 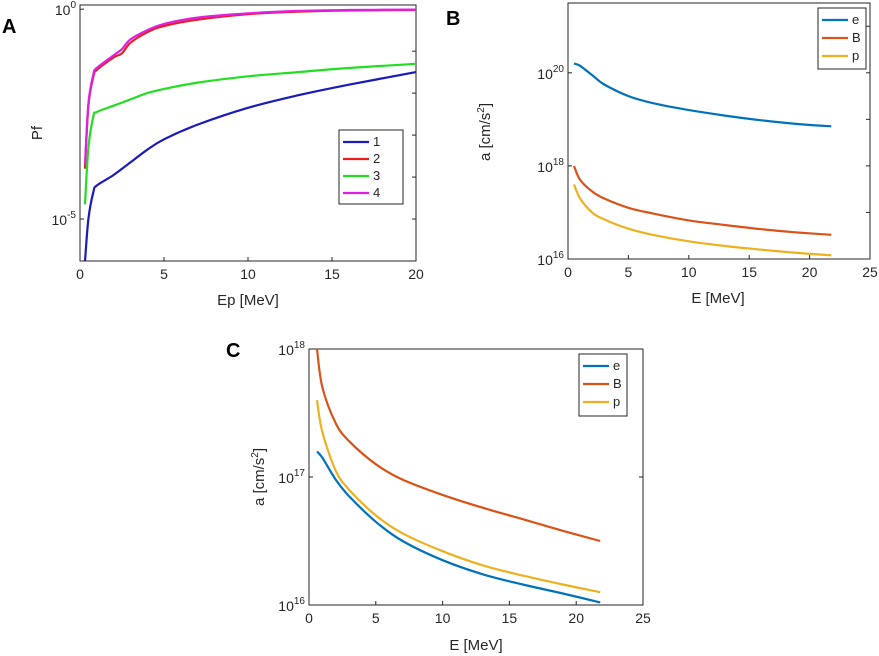 What do you see at coordinates (855, 55) in the screenshot?
I see `panel-b-legend-label-p: p` at bounding box center [855, 55].